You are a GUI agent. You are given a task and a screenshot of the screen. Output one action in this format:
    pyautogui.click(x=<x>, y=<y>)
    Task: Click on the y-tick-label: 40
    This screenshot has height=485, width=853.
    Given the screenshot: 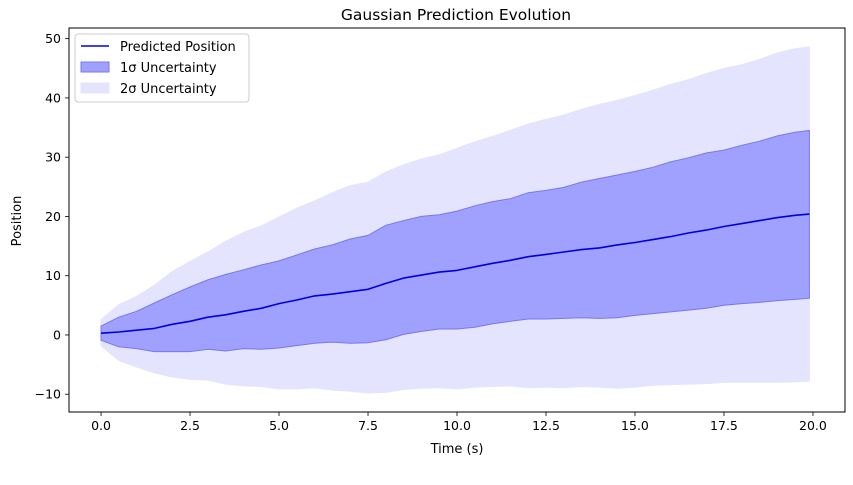 What is the action you would take?
    pyautogui.click(x=53, y=97)
    